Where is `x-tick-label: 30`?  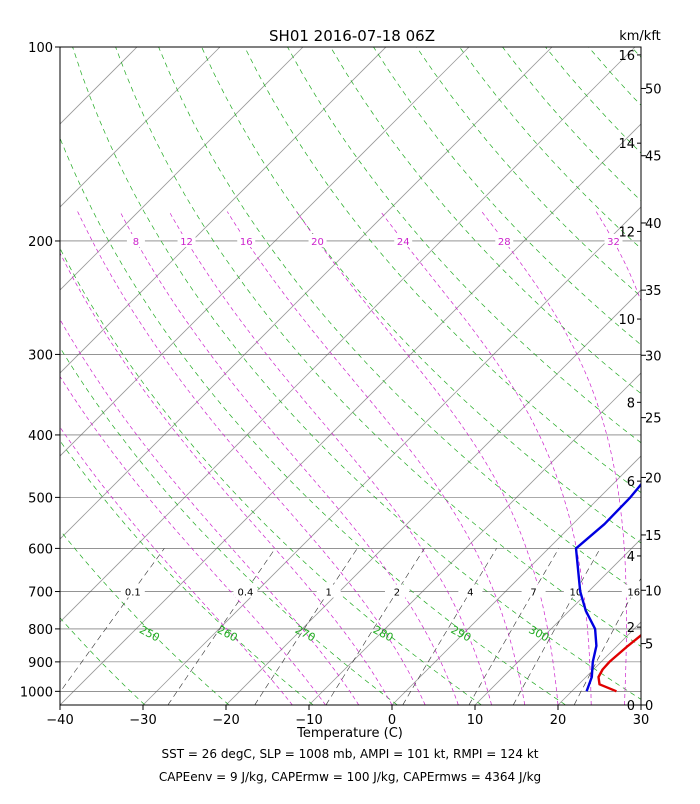
x-tick-label: 30 is located at coordinates (641, 720).